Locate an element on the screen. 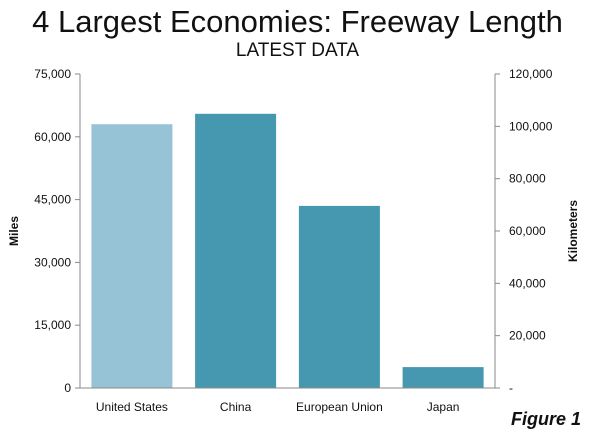 This screenshot has height=440, width=595. y-tick-label-left: 0 is located at coordinates (67, 388).